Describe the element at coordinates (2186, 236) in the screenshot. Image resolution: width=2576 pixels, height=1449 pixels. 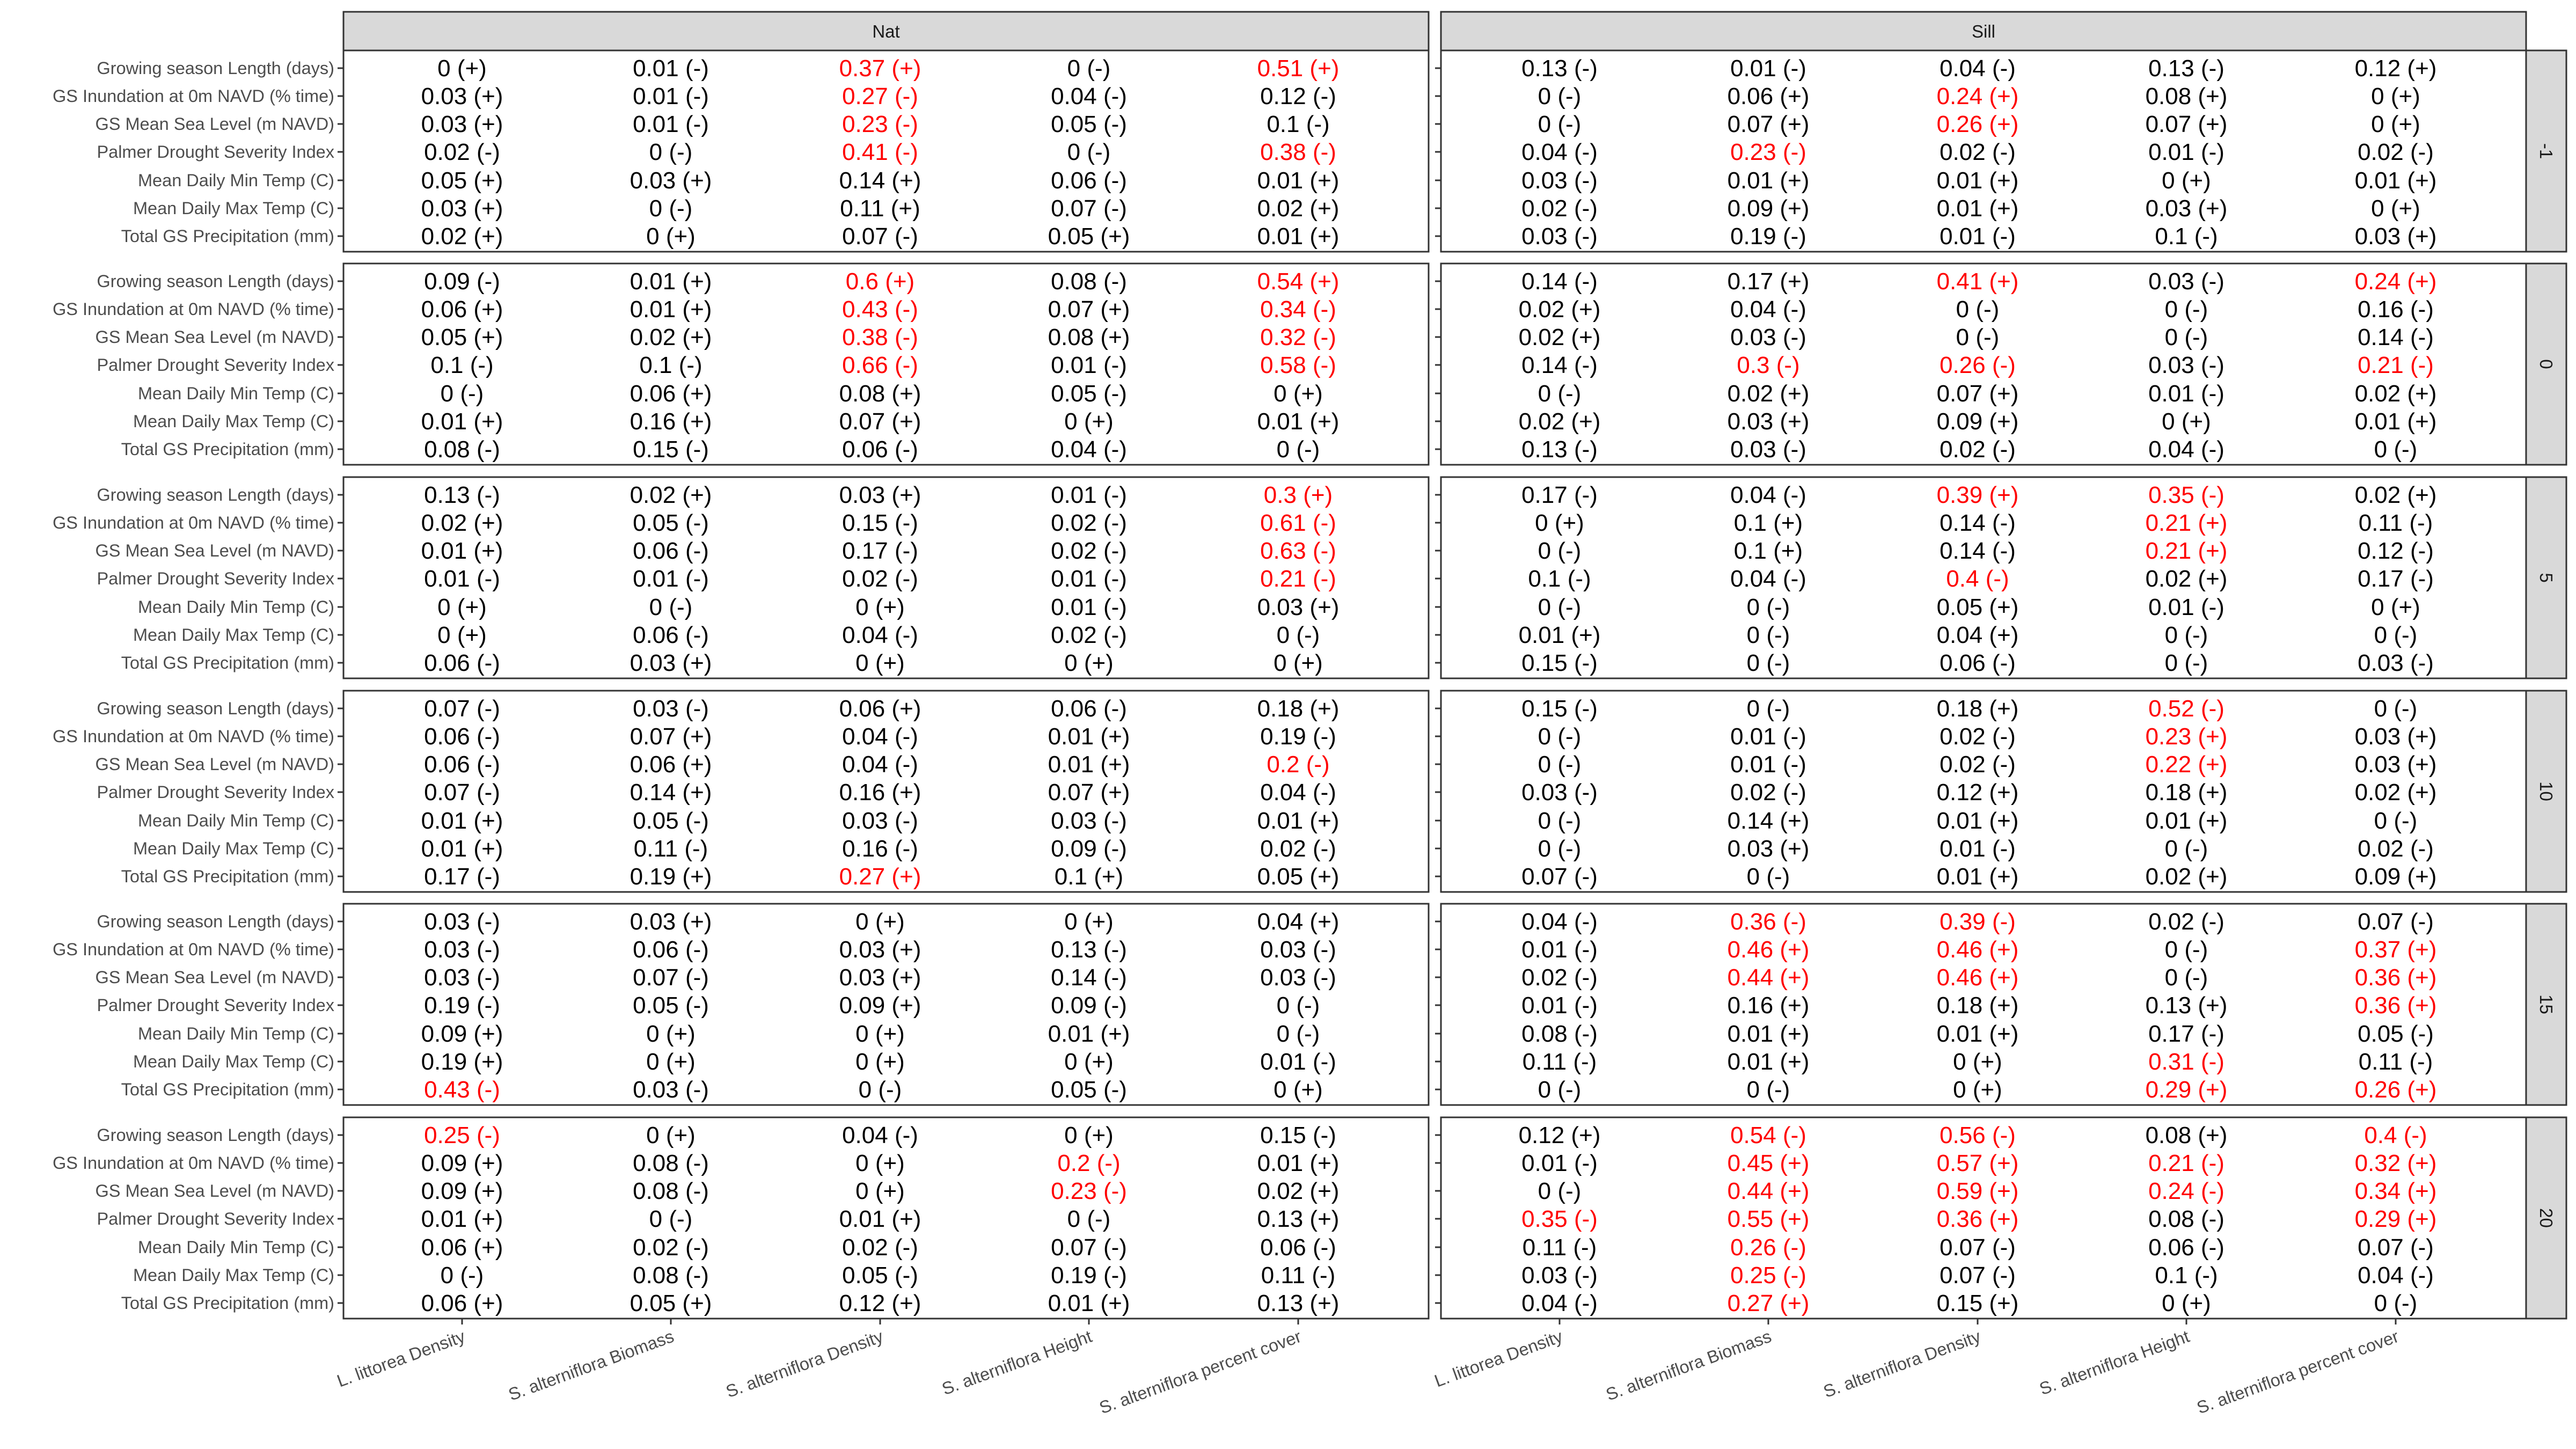
I see `cell-value: 0.1 (-)` at that location.